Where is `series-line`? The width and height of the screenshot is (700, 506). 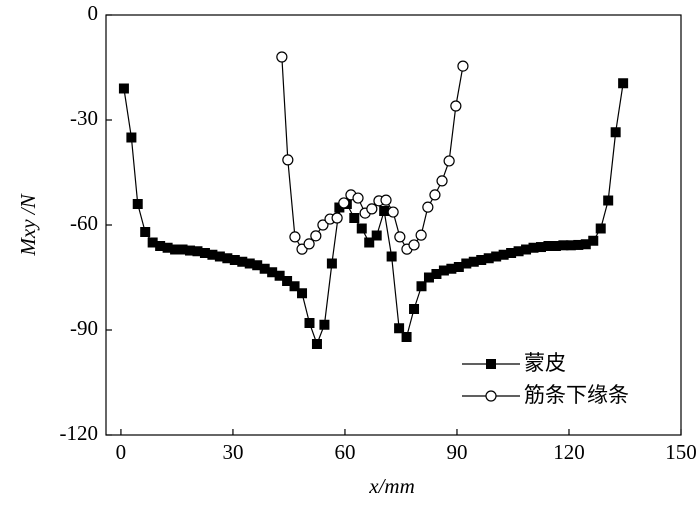 series-line is located at coordinates (372, 153).